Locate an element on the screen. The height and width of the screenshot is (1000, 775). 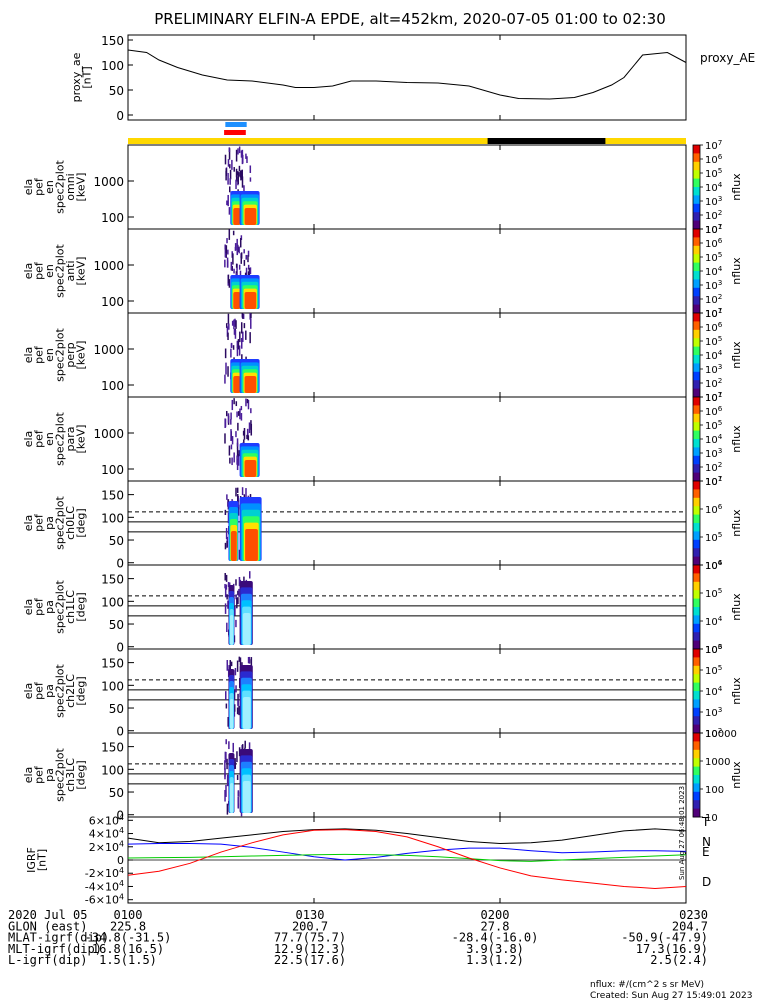
ylabel-line: [deg] is located at coordinates (80, 606).